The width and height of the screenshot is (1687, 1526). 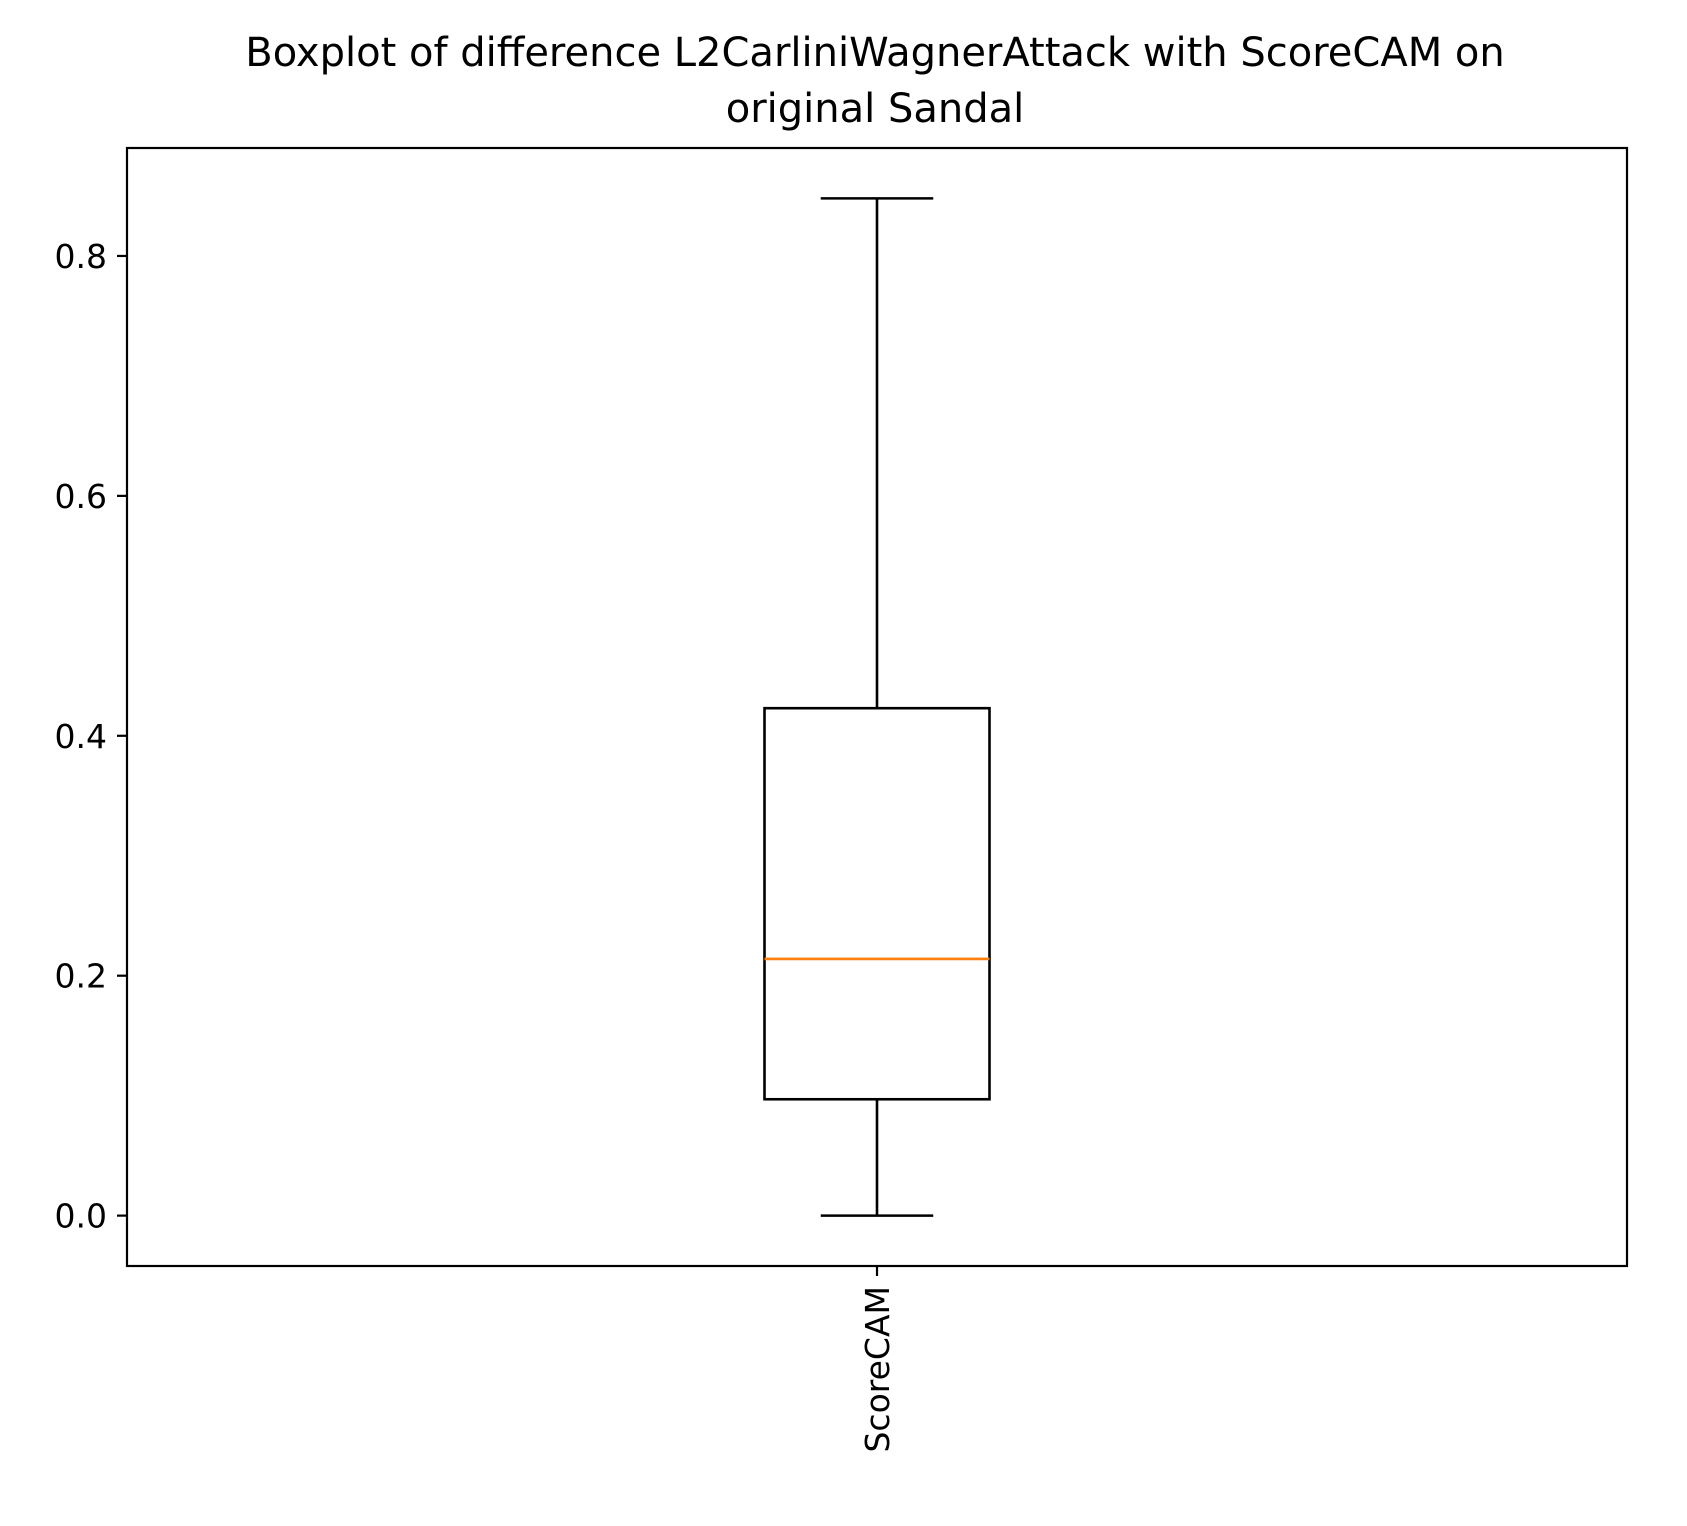 What do you see at coordinates (81, 976) in the screenshot?
I see `y-tick-label: 0.2` at bounding box center [81, 976].